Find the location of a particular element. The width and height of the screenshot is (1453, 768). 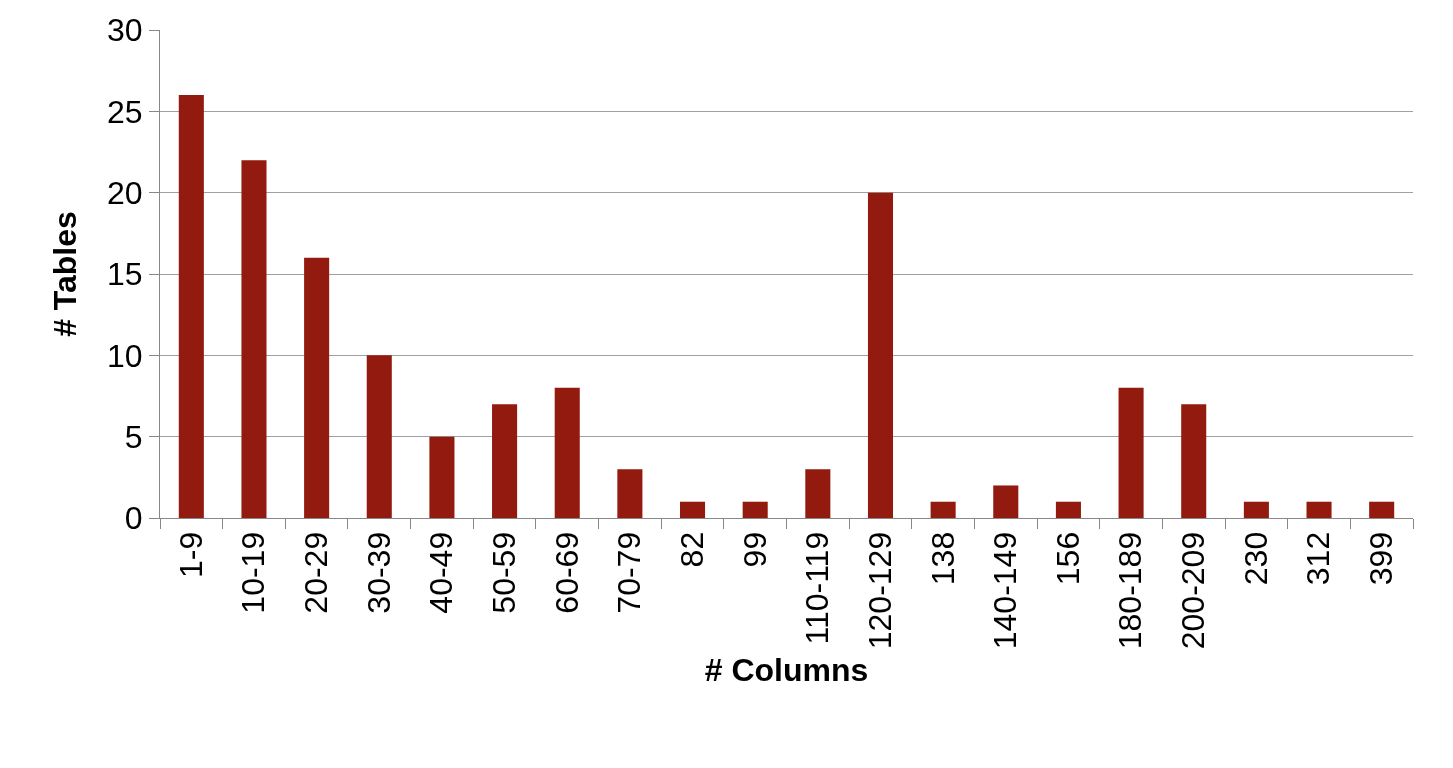

y-tick-label: 20 is located at coordinates (125, 192).